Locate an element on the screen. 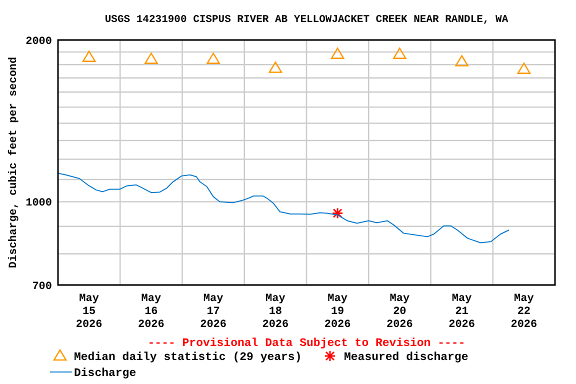  y-tick-label: 1000 is located at coordinates (39, 204).